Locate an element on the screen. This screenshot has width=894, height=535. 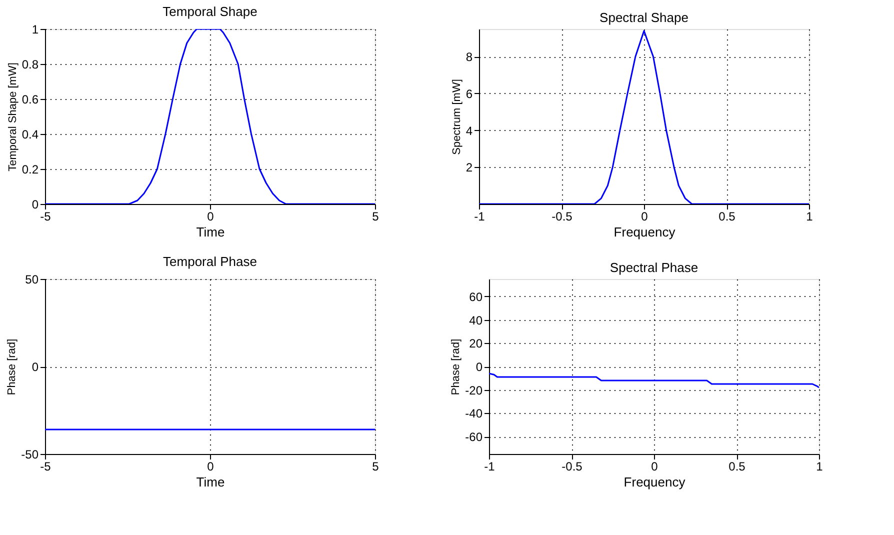
y-tick-label: 4 is located at coordinates (469, 131).